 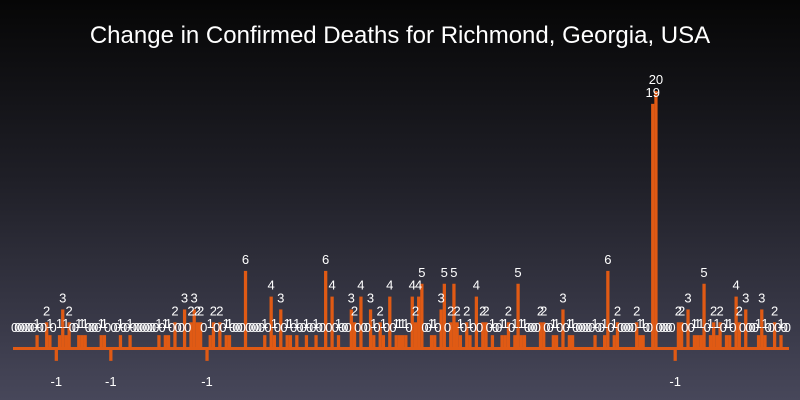 I want to click on value-label-71: 0, so click(x=242, y=327).